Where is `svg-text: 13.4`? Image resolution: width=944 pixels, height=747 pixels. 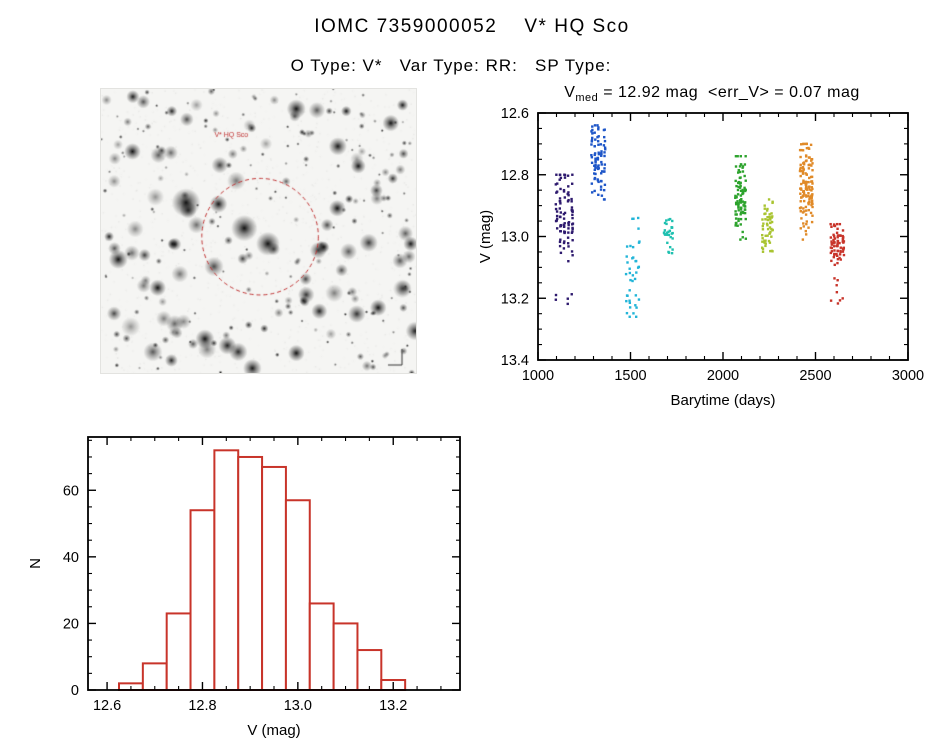
svg-text: 13.4 is located at coordinates (515, 361).